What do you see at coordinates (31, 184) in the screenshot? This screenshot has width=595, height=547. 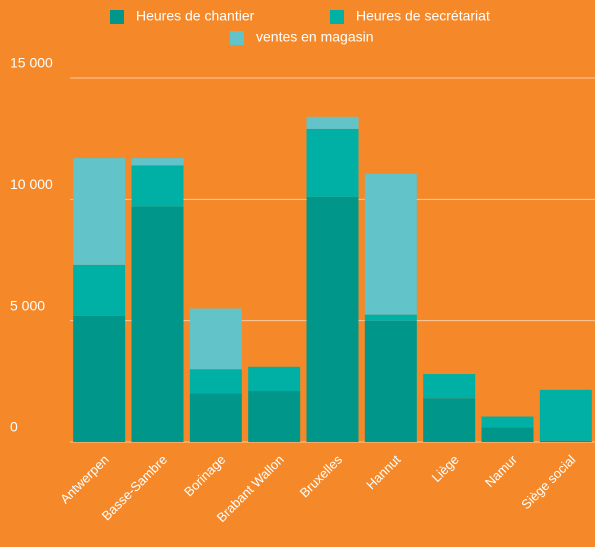 I see `y-tick-label: 10 000` at bounding box center [31, 184].